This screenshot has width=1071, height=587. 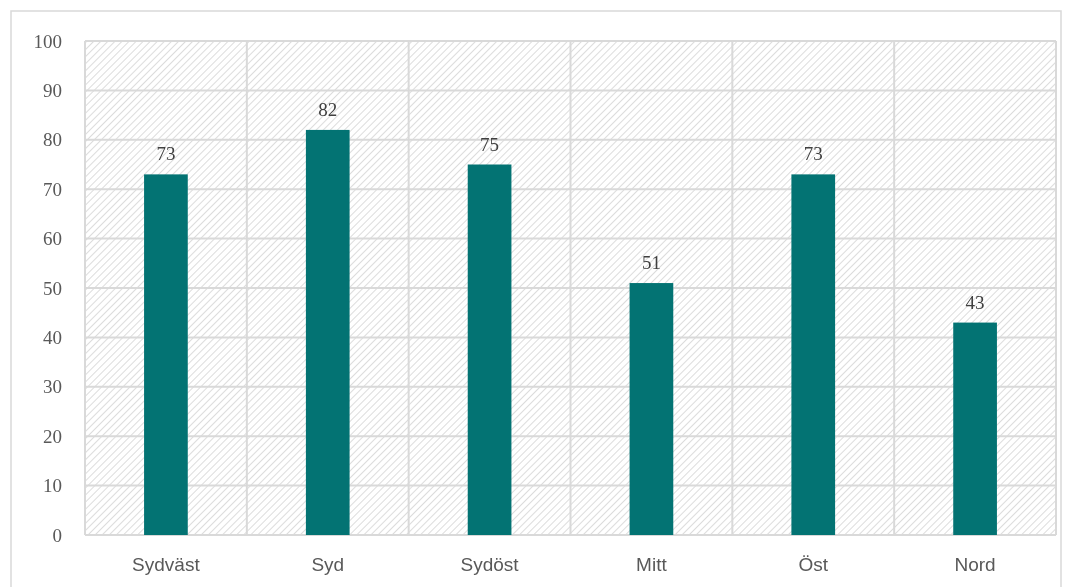 I want to click on y-tick-label: 70, so click(x=52, y=189).